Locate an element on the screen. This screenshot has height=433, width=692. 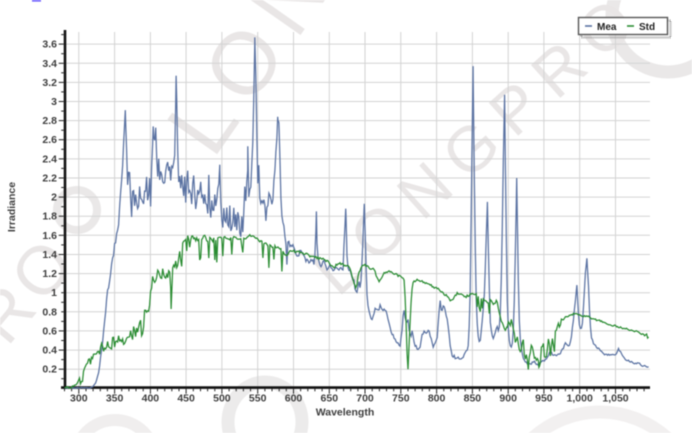
svg-text: 3.2 is located at coordinates (49, 83).